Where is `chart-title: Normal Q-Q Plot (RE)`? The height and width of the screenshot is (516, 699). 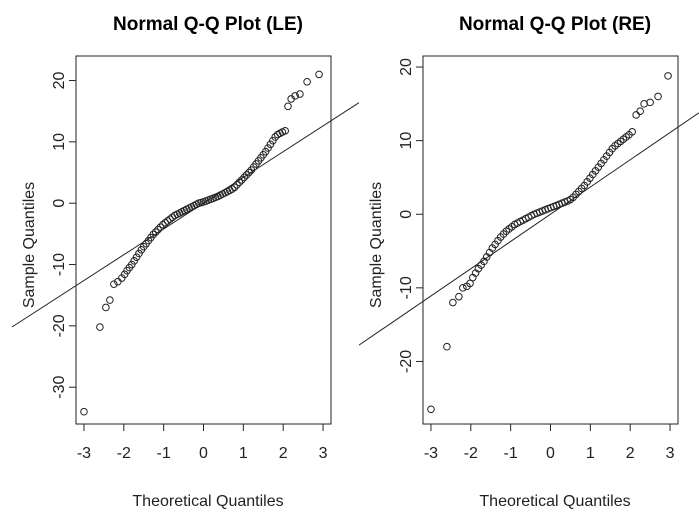 chart-title: Normal Q-Q Plot (RE) is located at coordinates (555, 24).